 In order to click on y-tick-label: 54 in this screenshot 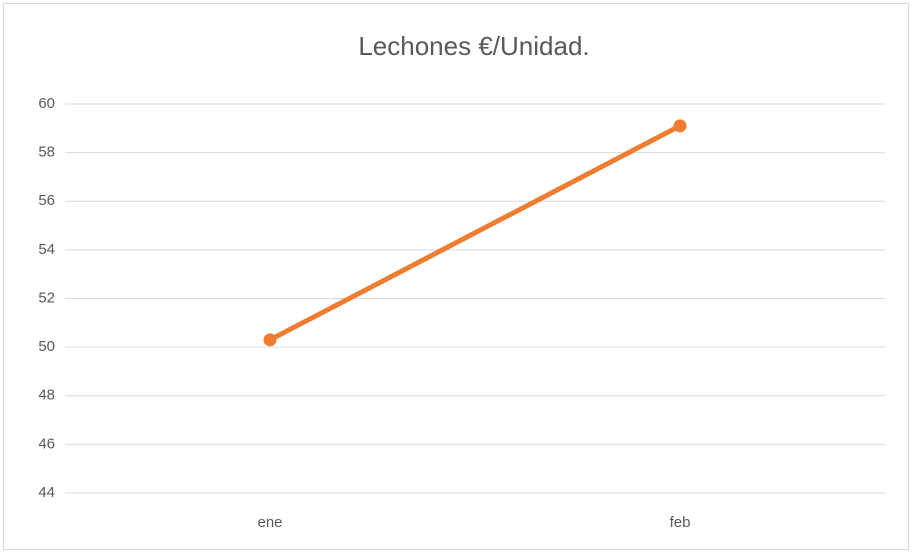, I will do `click(46, 249)`.